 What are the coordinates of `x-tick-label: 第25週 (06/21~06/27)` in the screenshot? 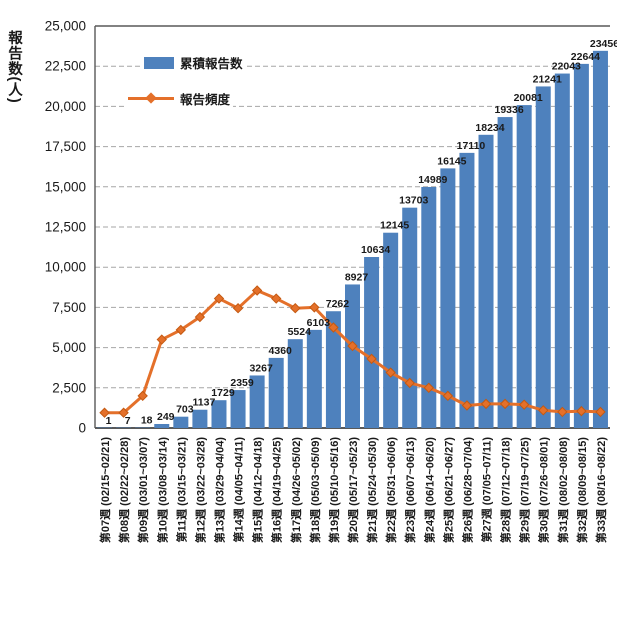 It's located at (448, 490).